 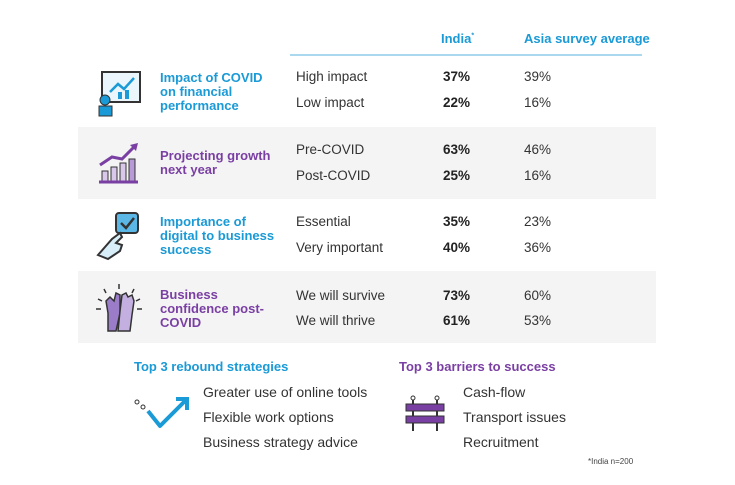 I want to click on item-label: Very important, so click(x=340, y=247).